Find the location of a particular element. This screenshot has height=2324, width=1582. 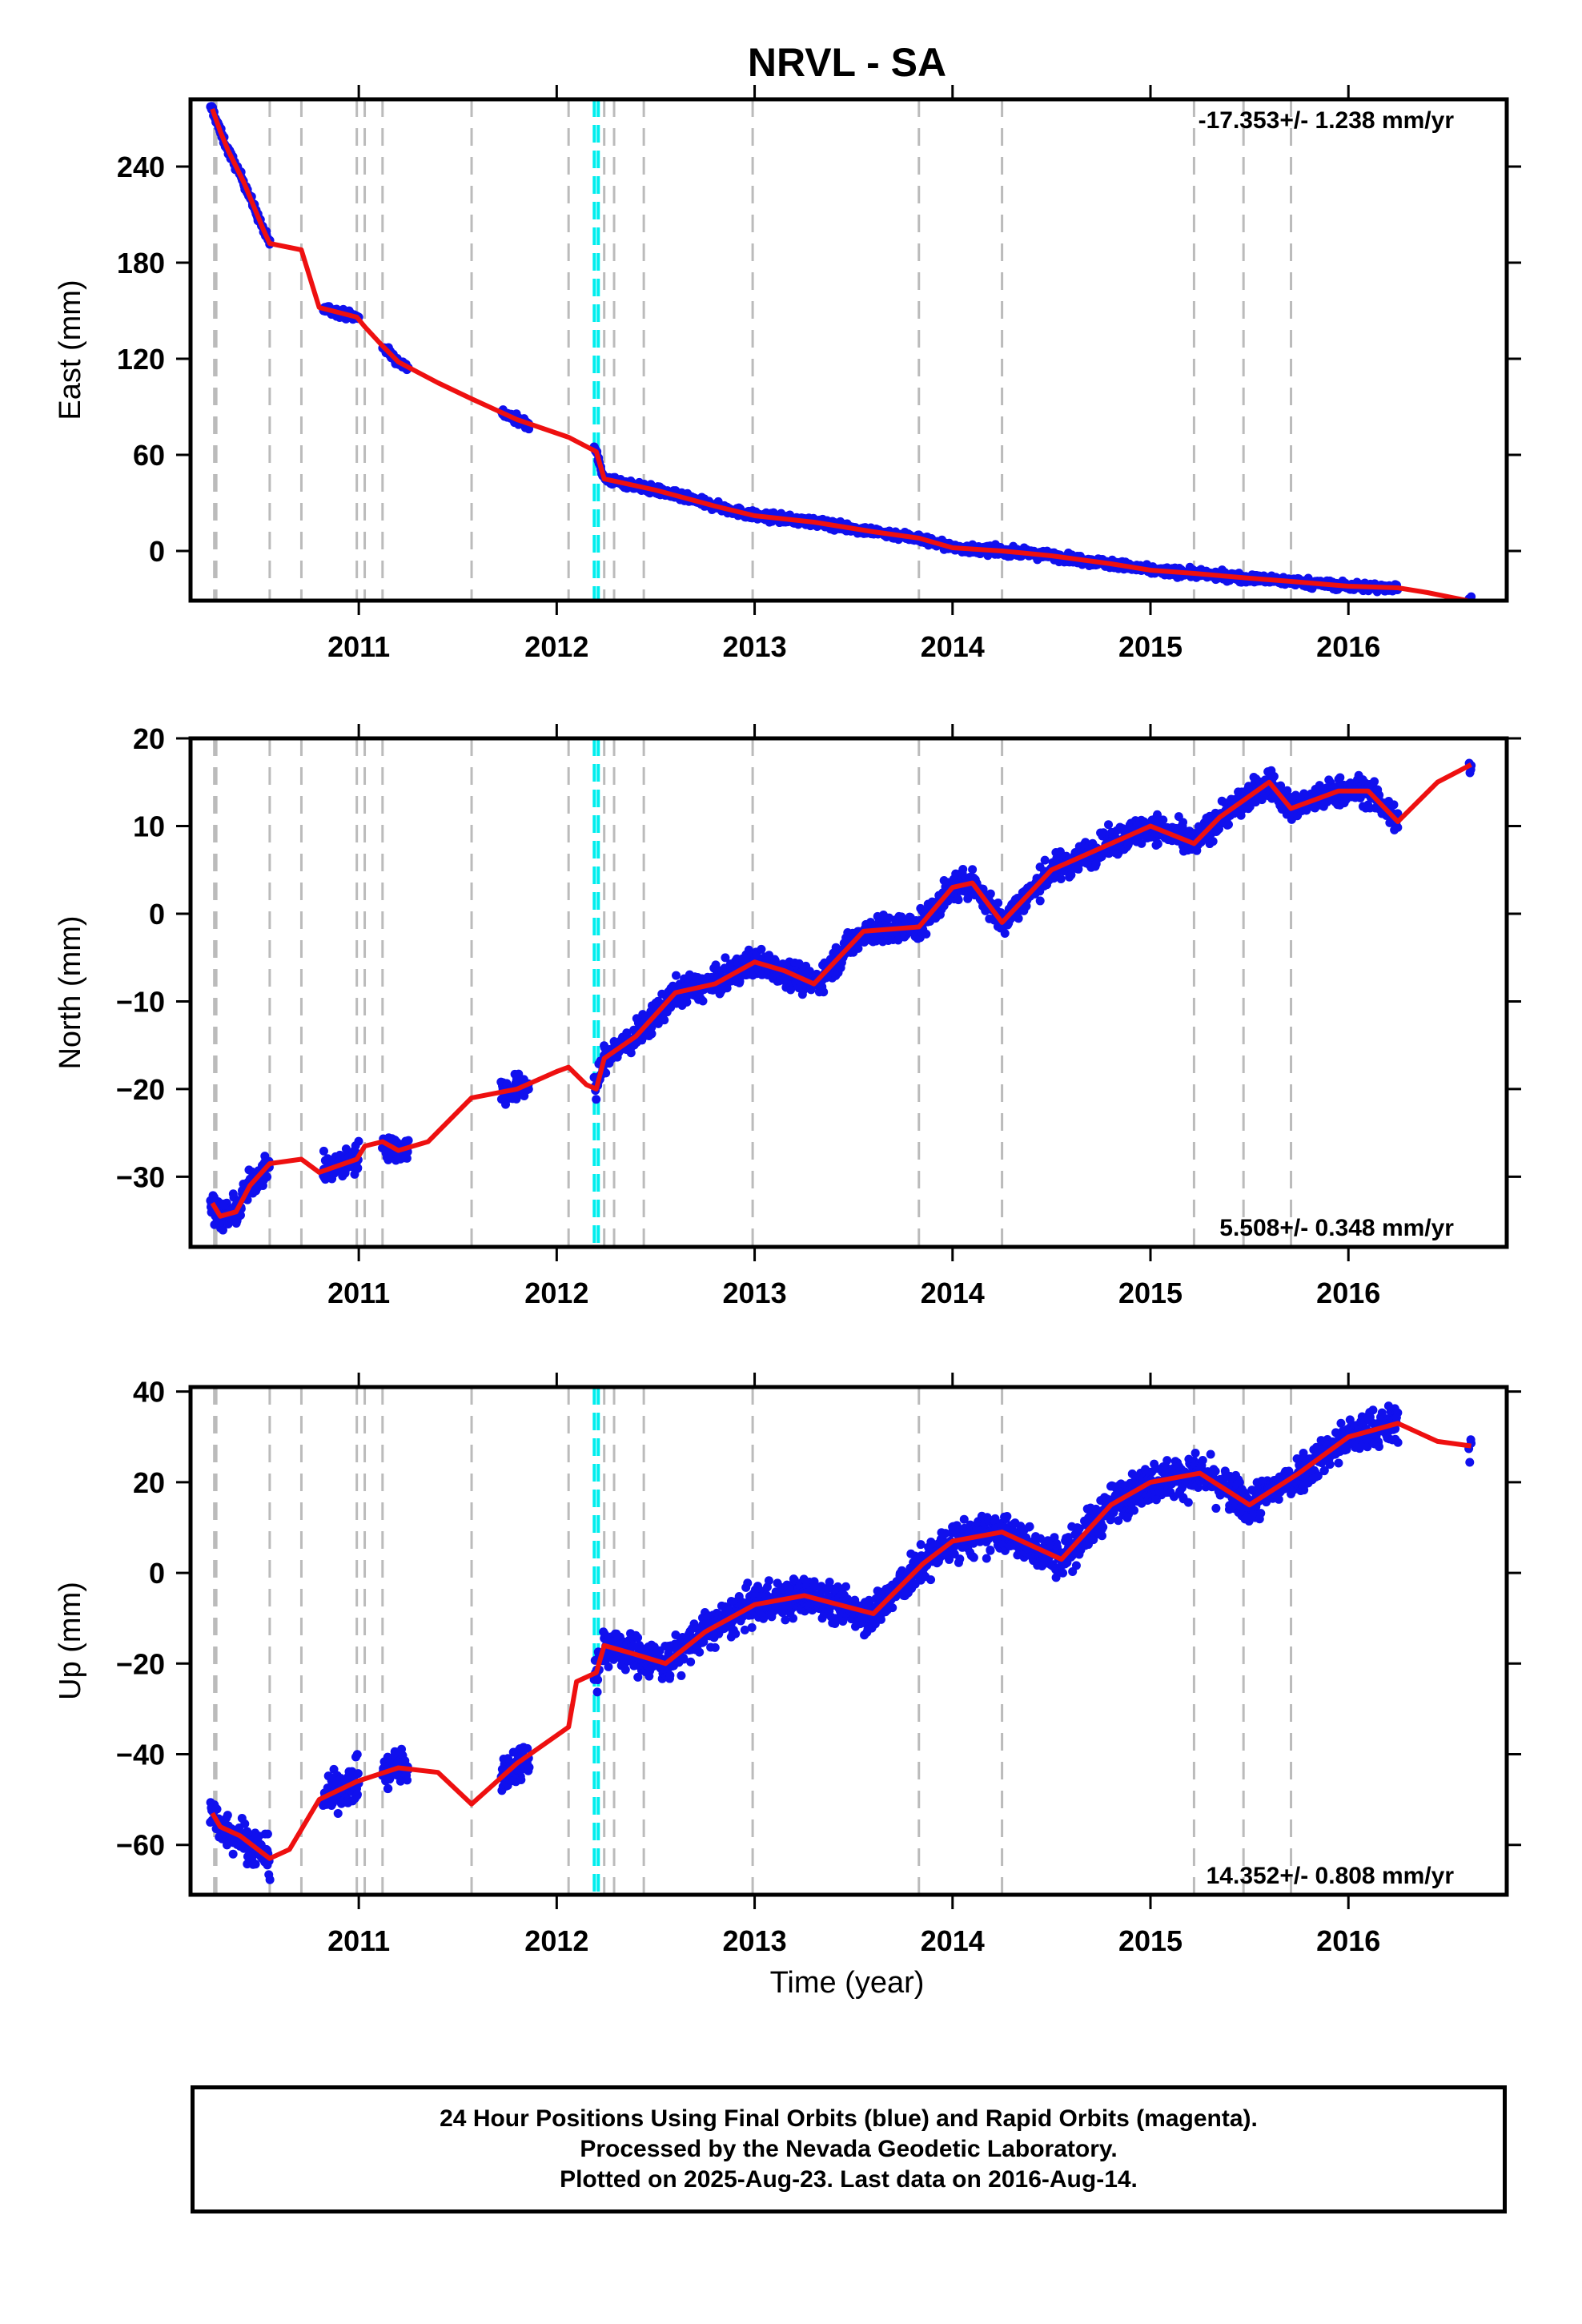

y-axis-label-north: North (mm) is located at coordinates (70, 992).